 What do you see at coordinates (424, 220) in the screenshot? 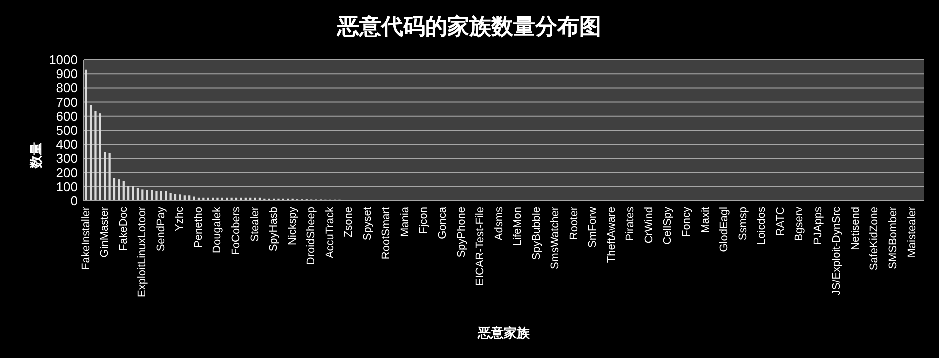
I see `x-tick-label: Fjcon` at bounding box center [424, 220].